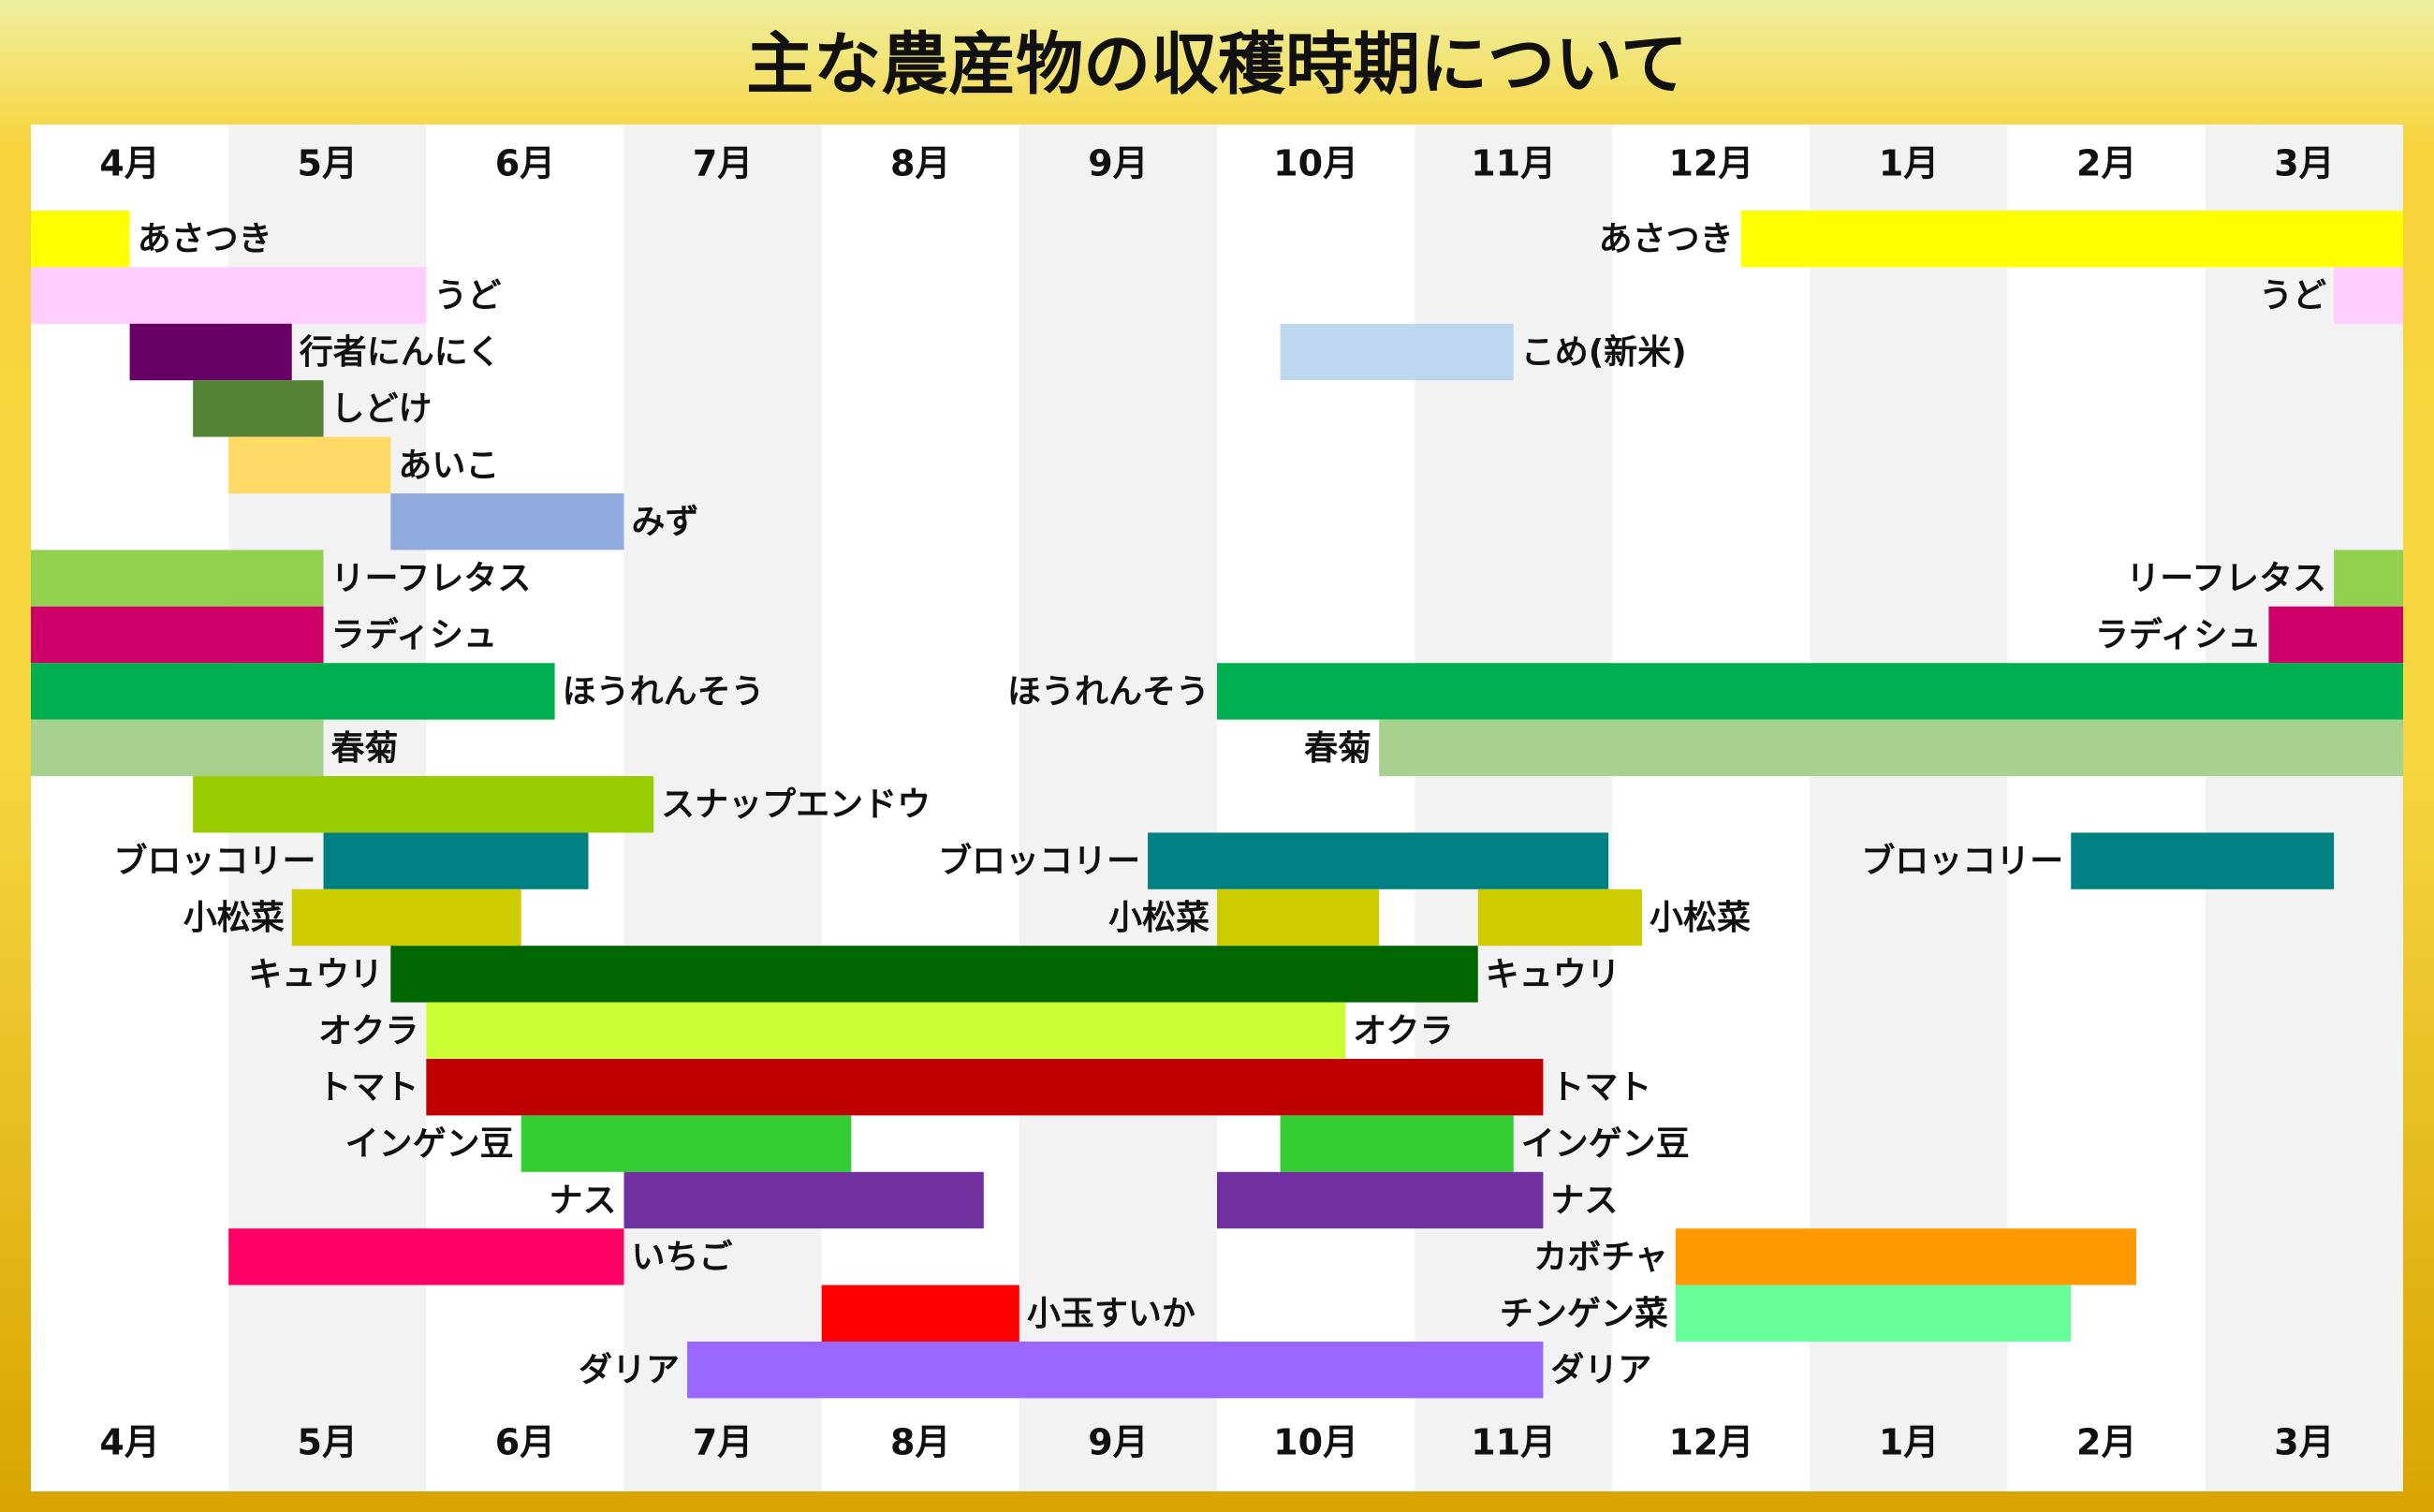 The height and width of the screenshot is (1512, 2434). Describe the element at coordinates (920, 1442) in the screenshot. I see `month-label-bottom: 8月` at that location.